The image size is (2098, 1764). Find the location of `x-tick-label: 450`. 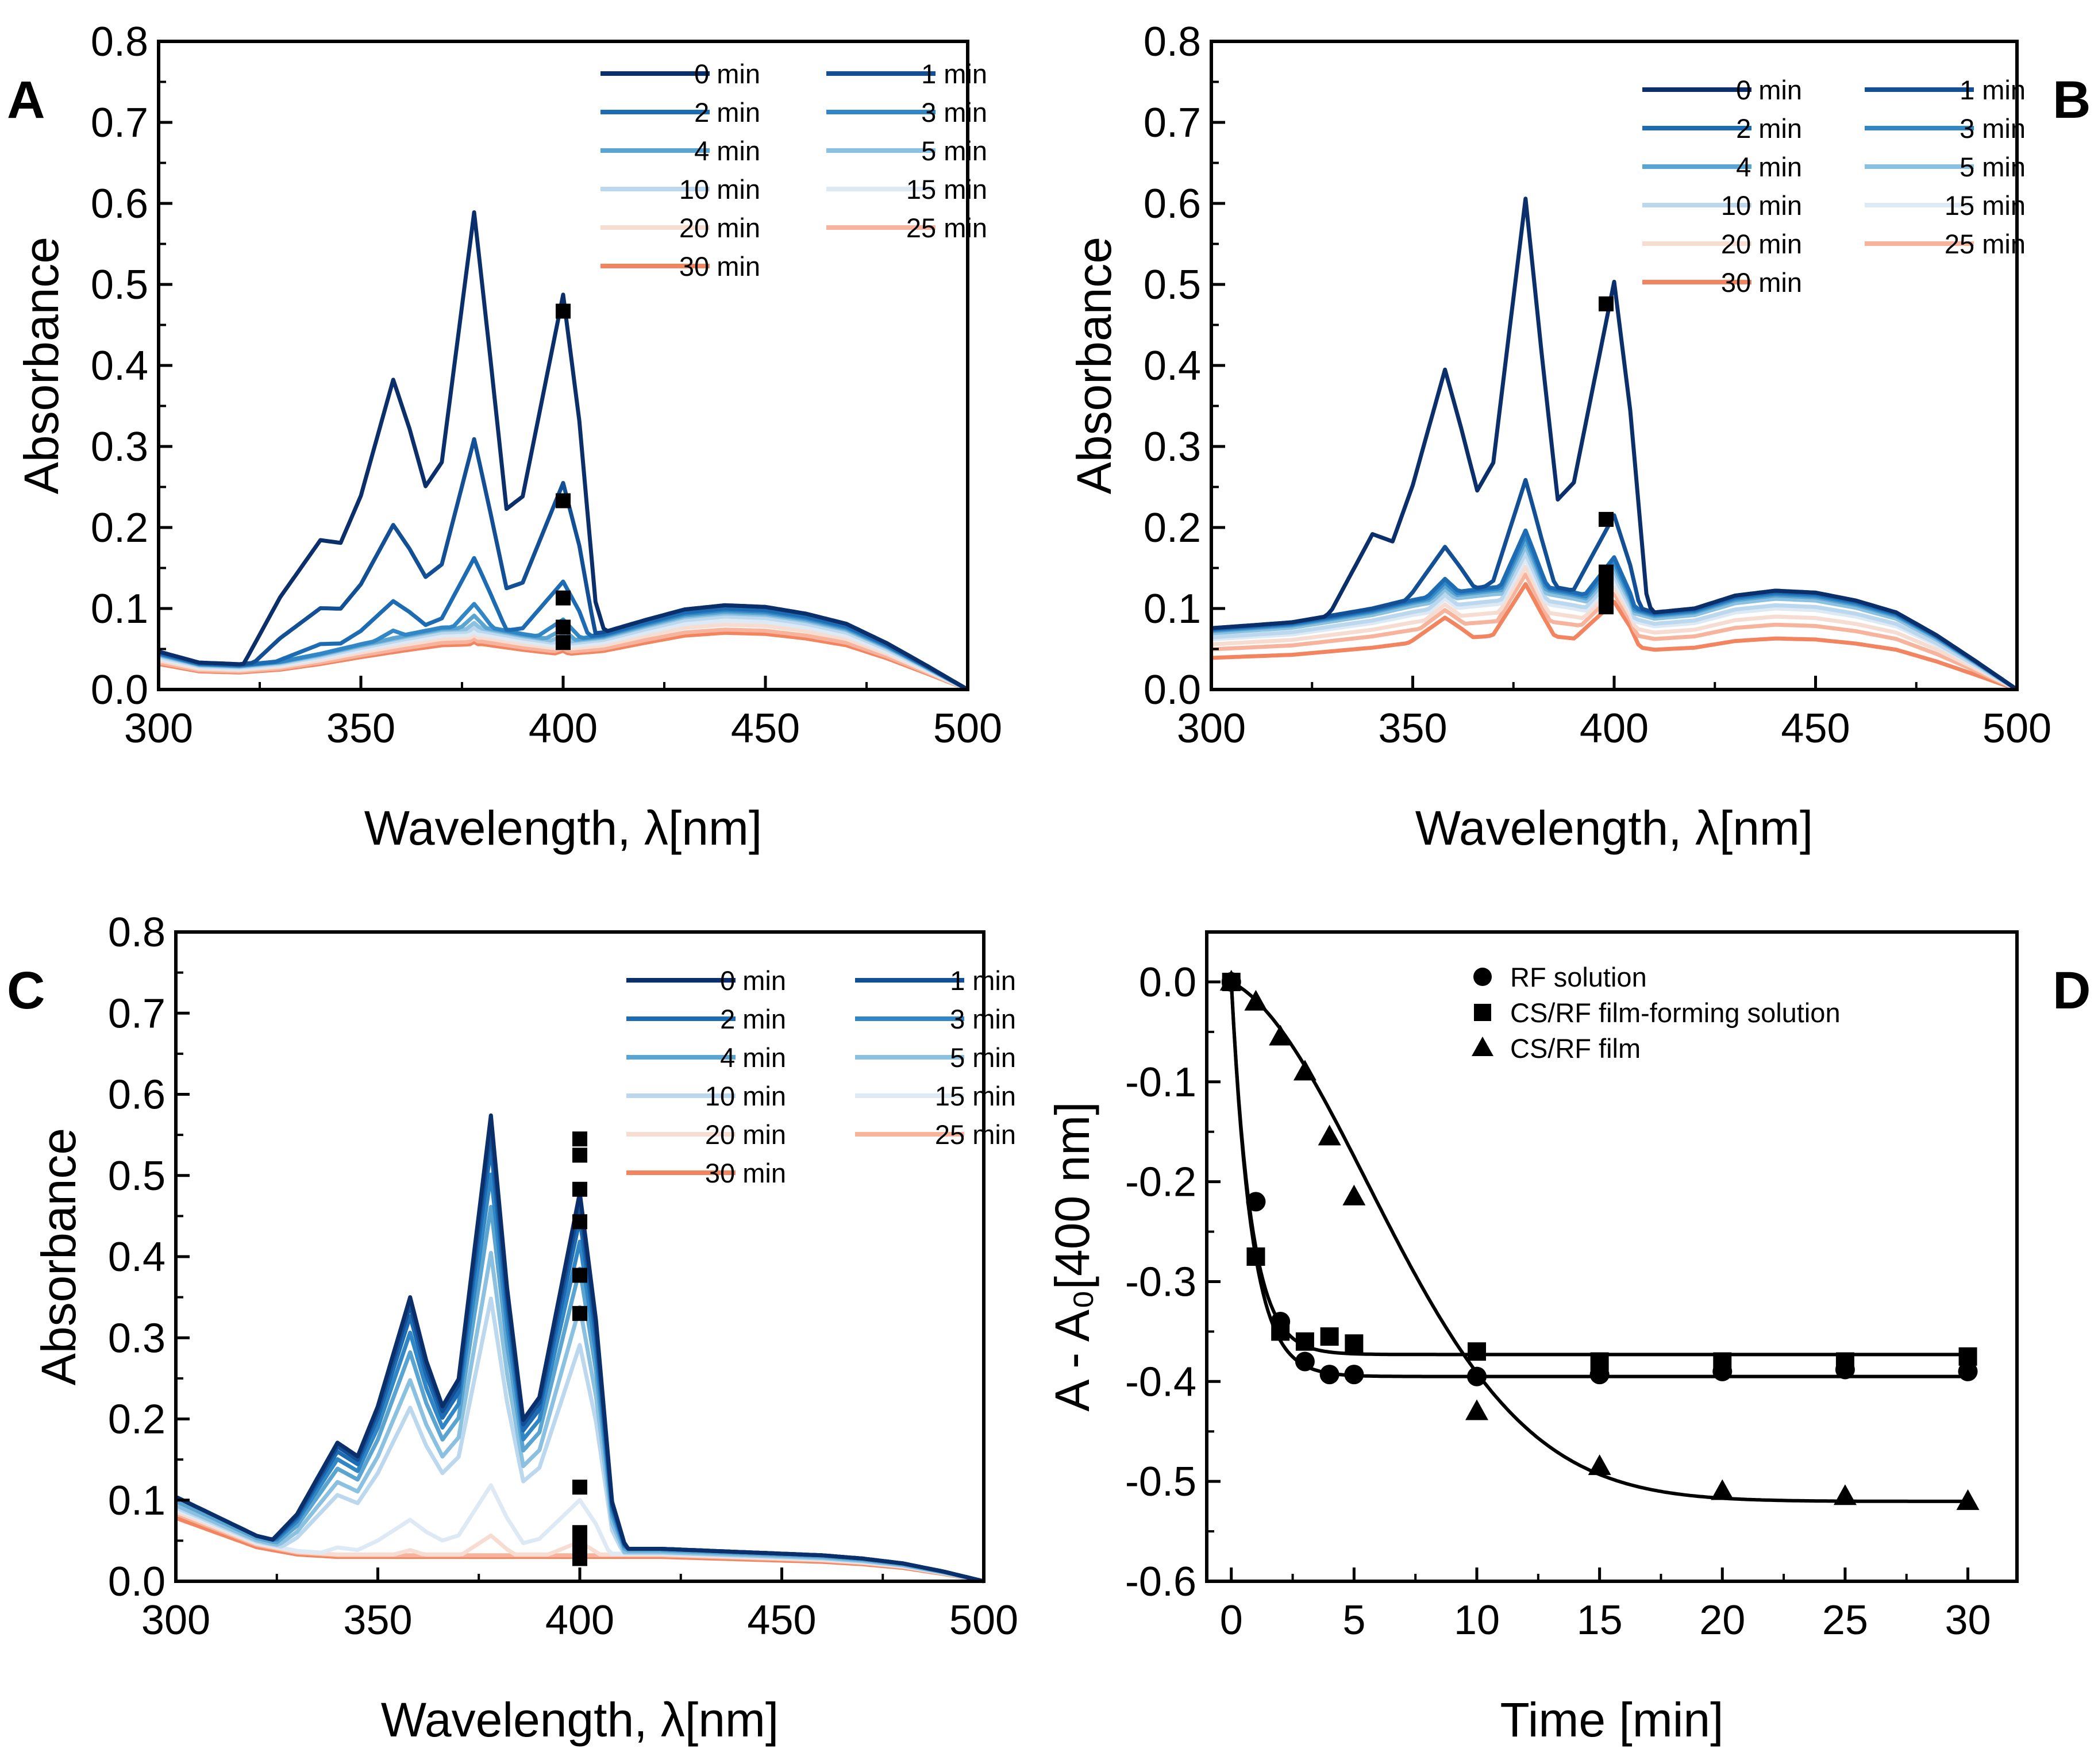

x-tick-label: 450 is located at coordinates (1815, 729).